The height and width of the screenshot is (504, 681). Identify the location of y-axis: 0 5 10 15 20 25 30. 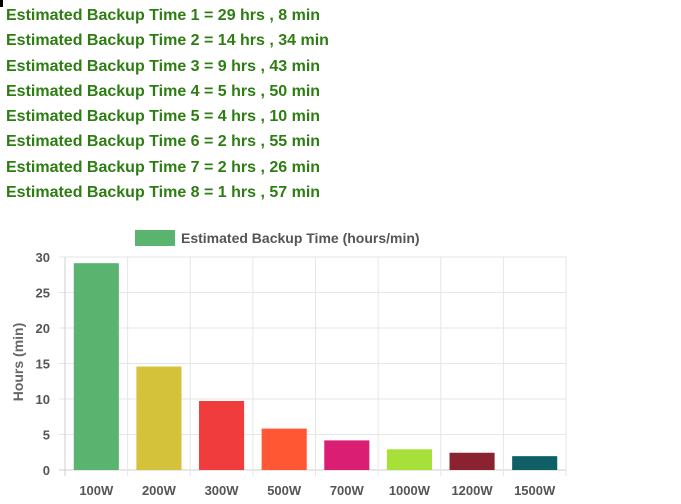
(43, 364).